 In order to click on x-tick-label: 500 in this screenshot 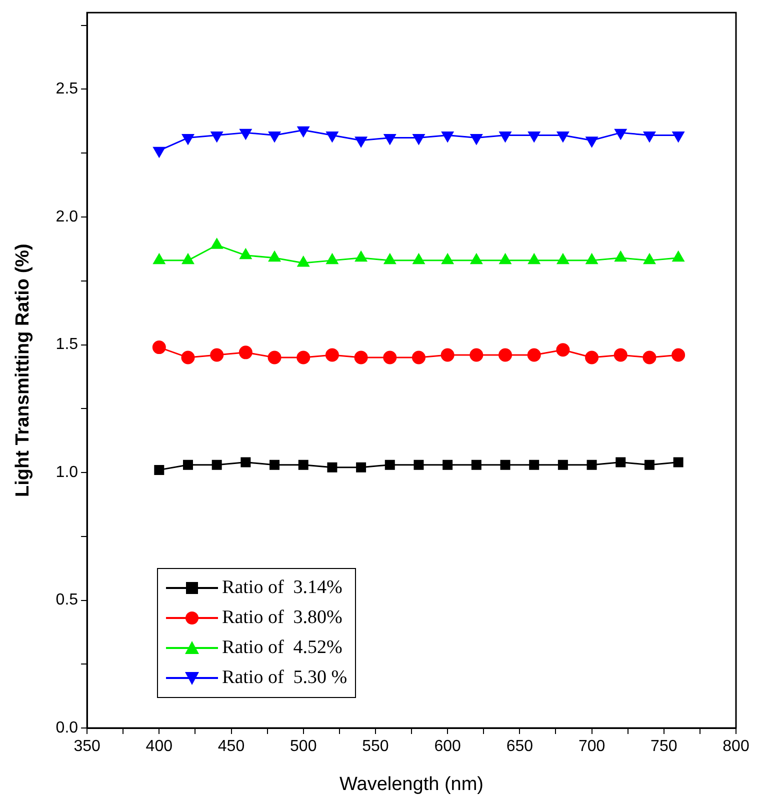, I will do `click(303, 747)`.